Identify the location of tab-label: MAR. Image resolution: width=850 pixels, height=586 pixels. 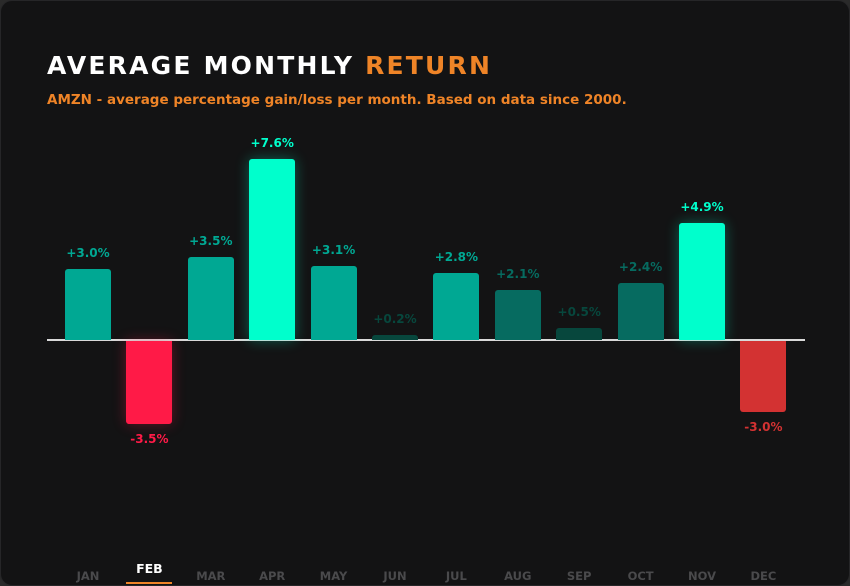
(211, 576).